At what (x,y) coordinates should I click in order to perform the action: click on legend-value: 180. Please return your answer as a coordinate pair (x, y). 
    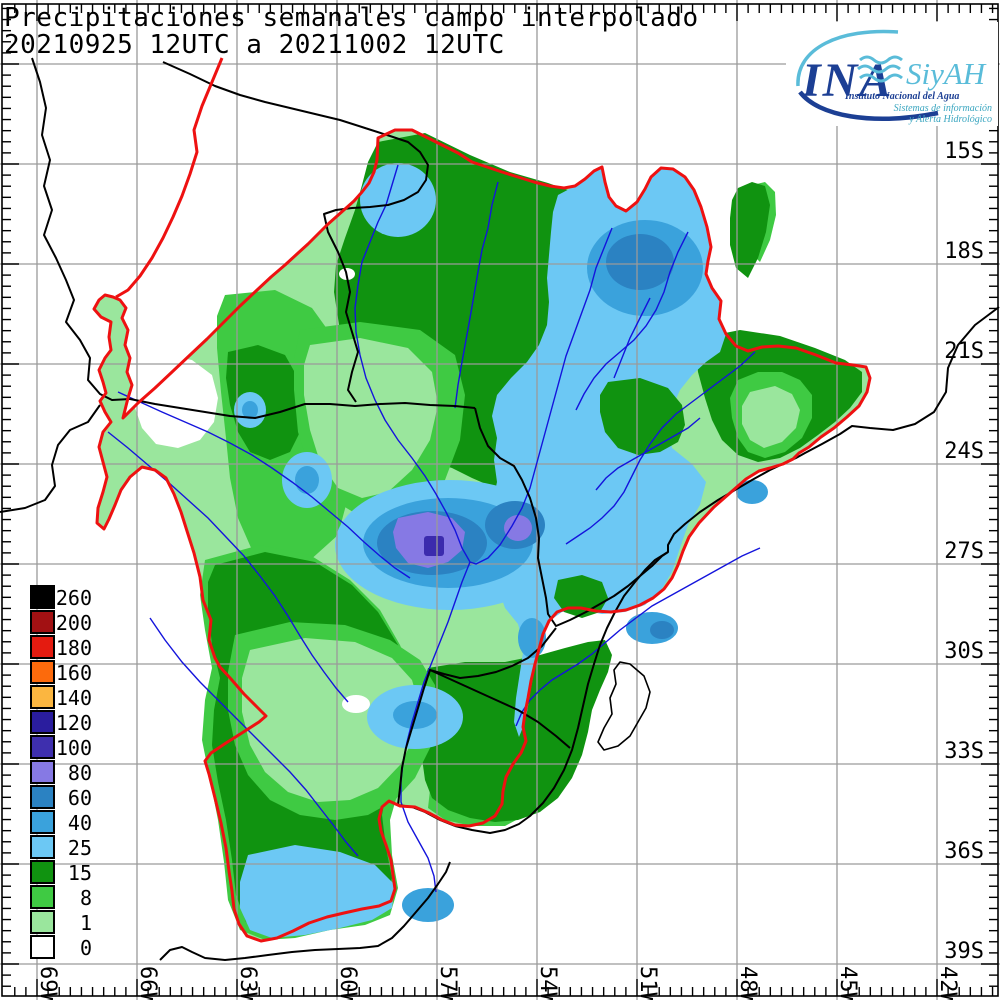
    Looking at the image, I should click on (74, 648).